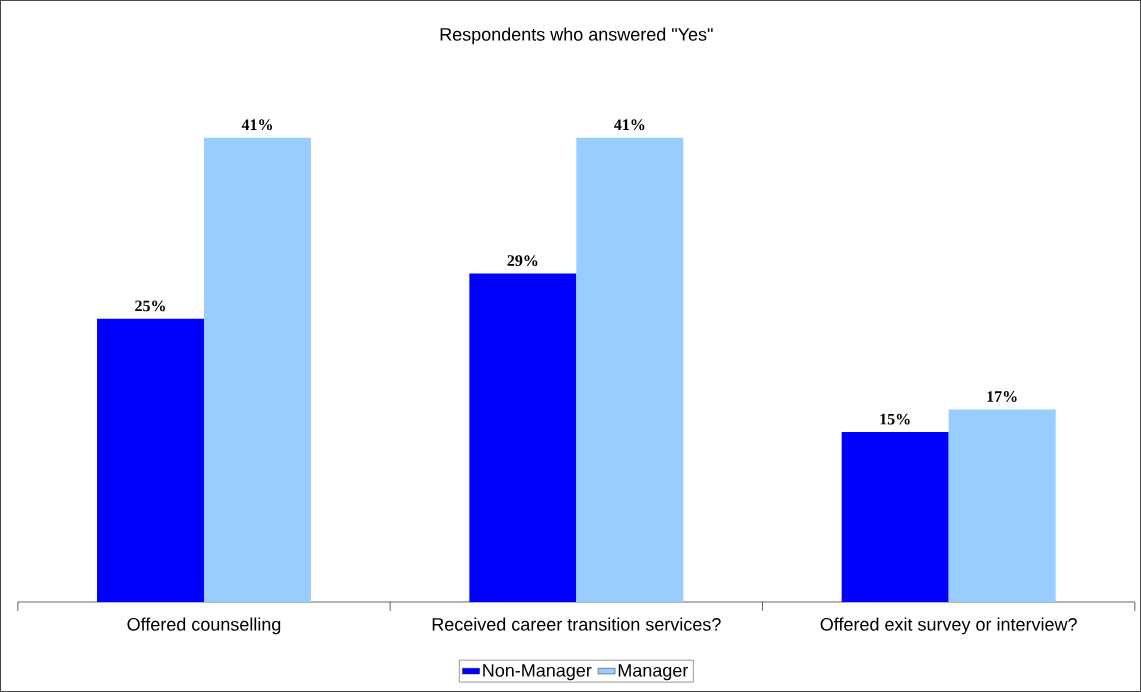 Image resolution: width=1141 pixels, height=692 pixels. I want to click on chart-title: Respondents who answered "Yes", so click(576, 36).